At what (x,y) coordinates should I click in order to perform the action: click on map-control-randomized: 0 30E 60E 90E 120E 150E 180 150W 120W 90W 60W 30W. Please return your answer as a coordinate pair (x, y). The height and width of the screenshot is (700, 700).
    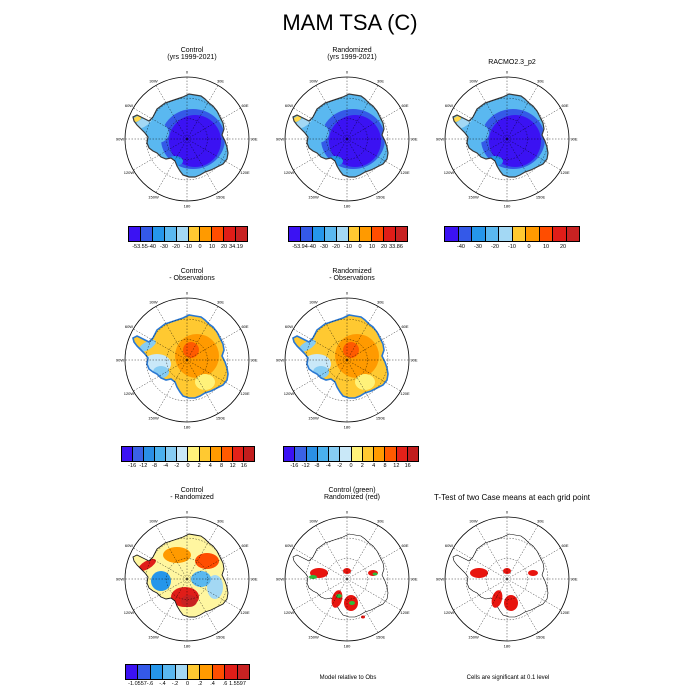
    Looking at the image, I should click on (187, 579).